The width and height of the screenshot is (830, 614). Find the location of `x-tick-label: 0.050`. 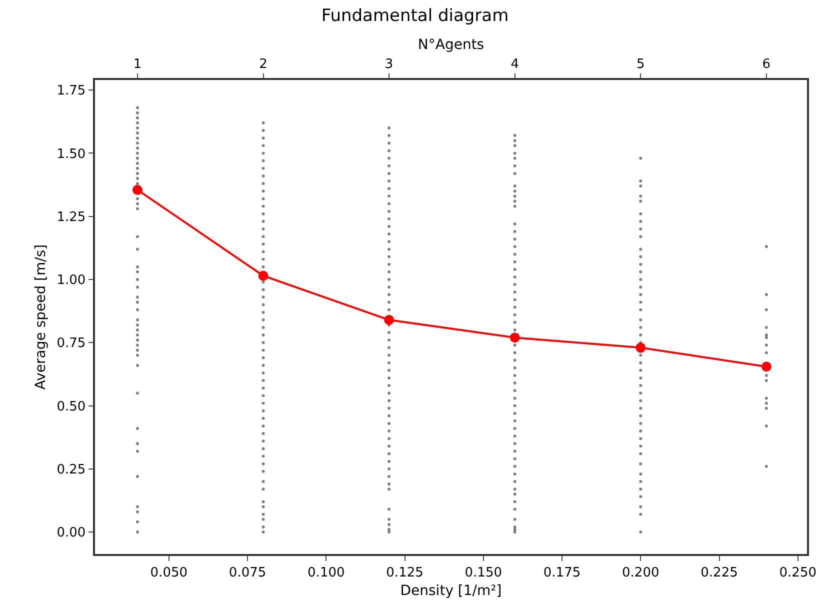

x-tick-label: 0.050 is located at coordinates (169, 572).